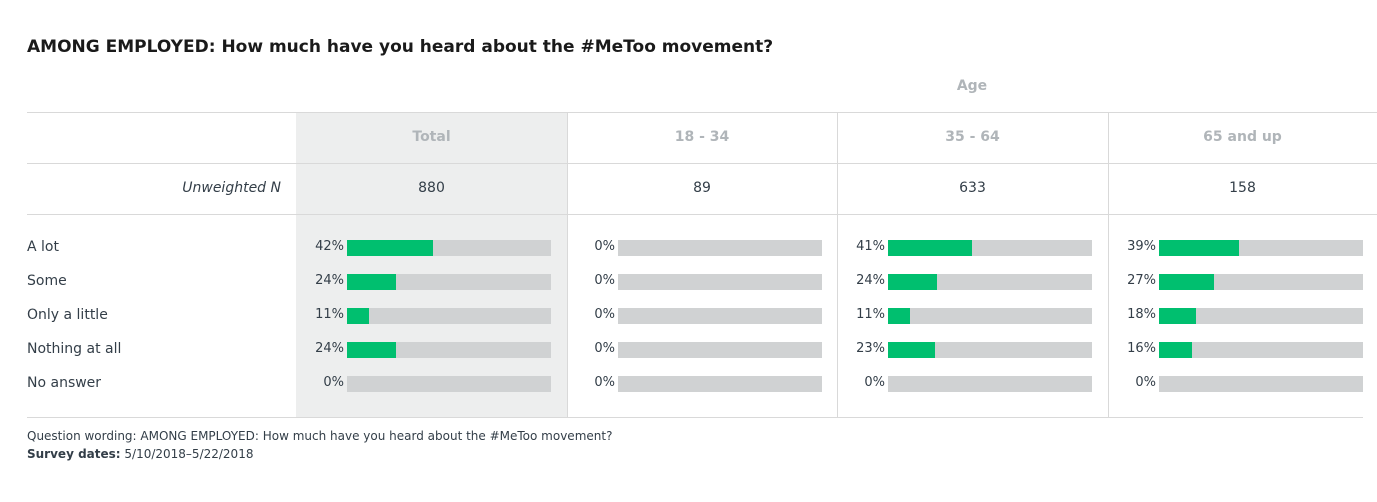 The width and height of the screenshot is (1377, 502). Describe the element at coordinates (449, 316) in the screenshot. I see `bar-track-total-only-a-little` at that location.